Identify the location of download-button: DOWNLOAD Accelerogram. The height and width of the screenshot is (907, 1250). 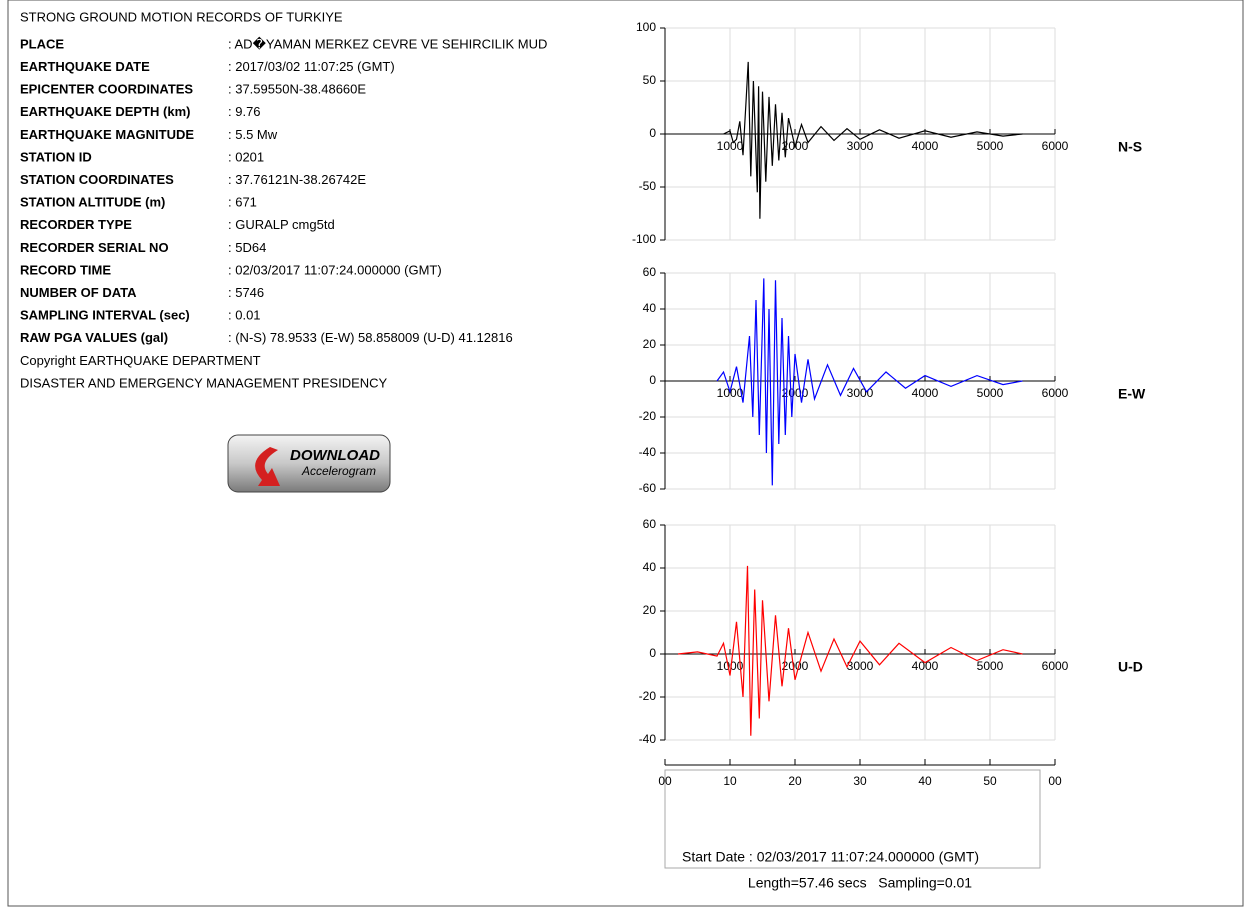
(309, 463).